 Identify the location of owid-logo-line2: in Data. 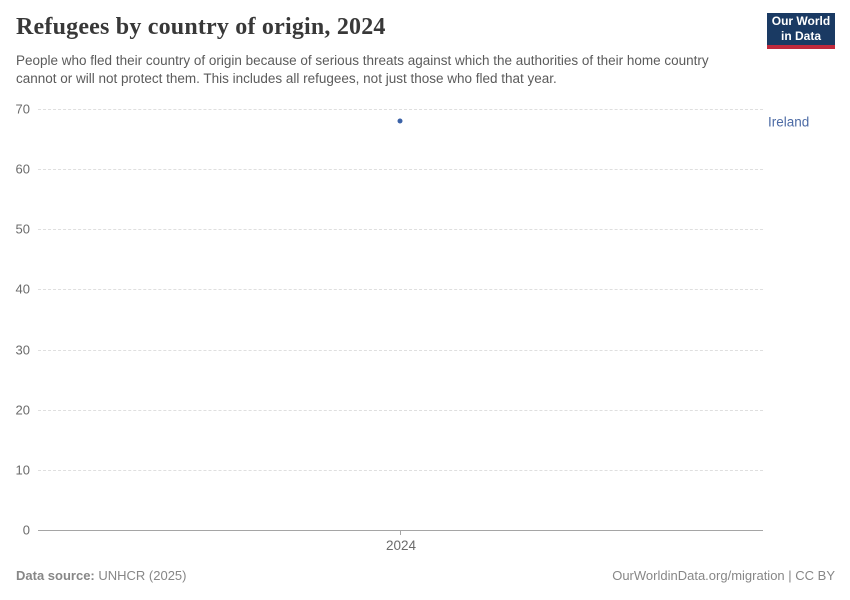
(800, 36).